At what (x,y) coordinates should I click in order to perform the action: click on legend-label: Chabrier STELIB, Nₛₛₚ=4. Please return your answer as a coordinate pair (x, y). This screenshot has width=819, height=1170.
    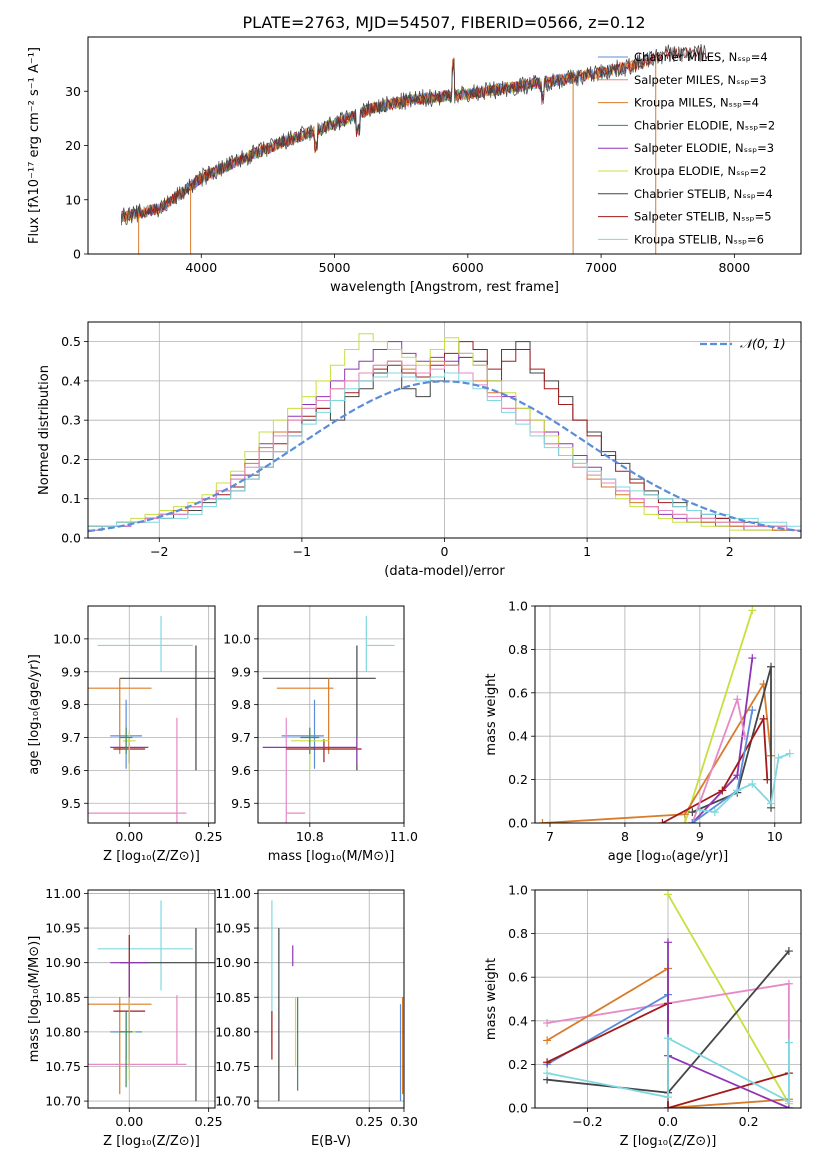
    Looking at the image, I should click on (703, 194).